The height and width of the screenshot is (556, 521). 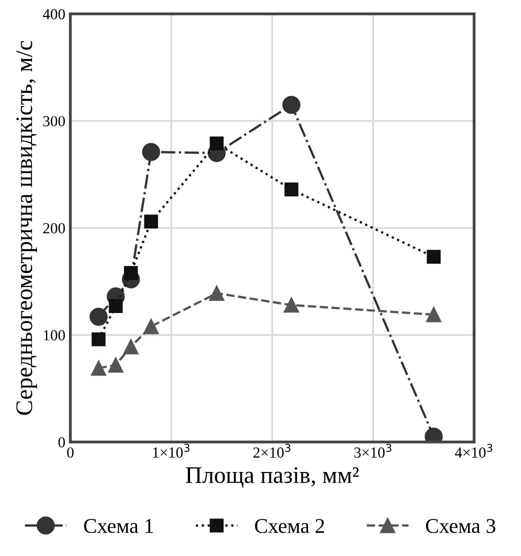 I want to click on x-tick-label: 0, so click(x=70, y=452).